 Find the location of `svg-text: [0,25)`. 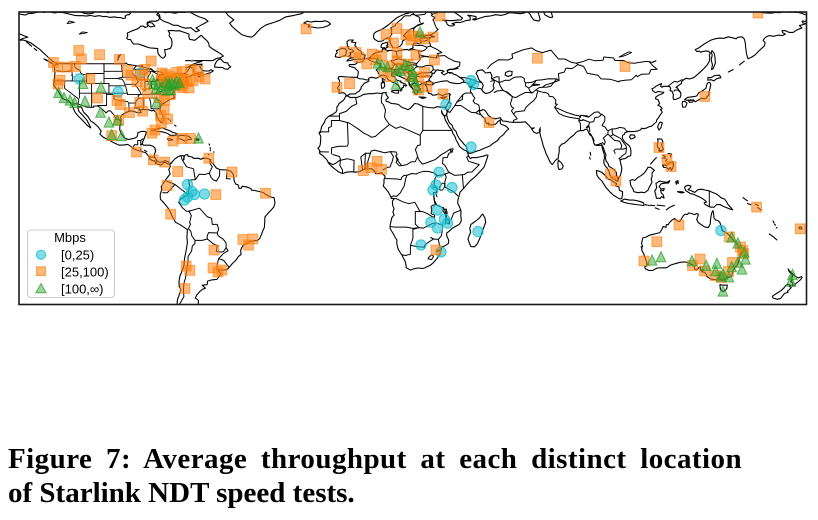

svg-text: [0,25) is located at coordinates (77, 254).